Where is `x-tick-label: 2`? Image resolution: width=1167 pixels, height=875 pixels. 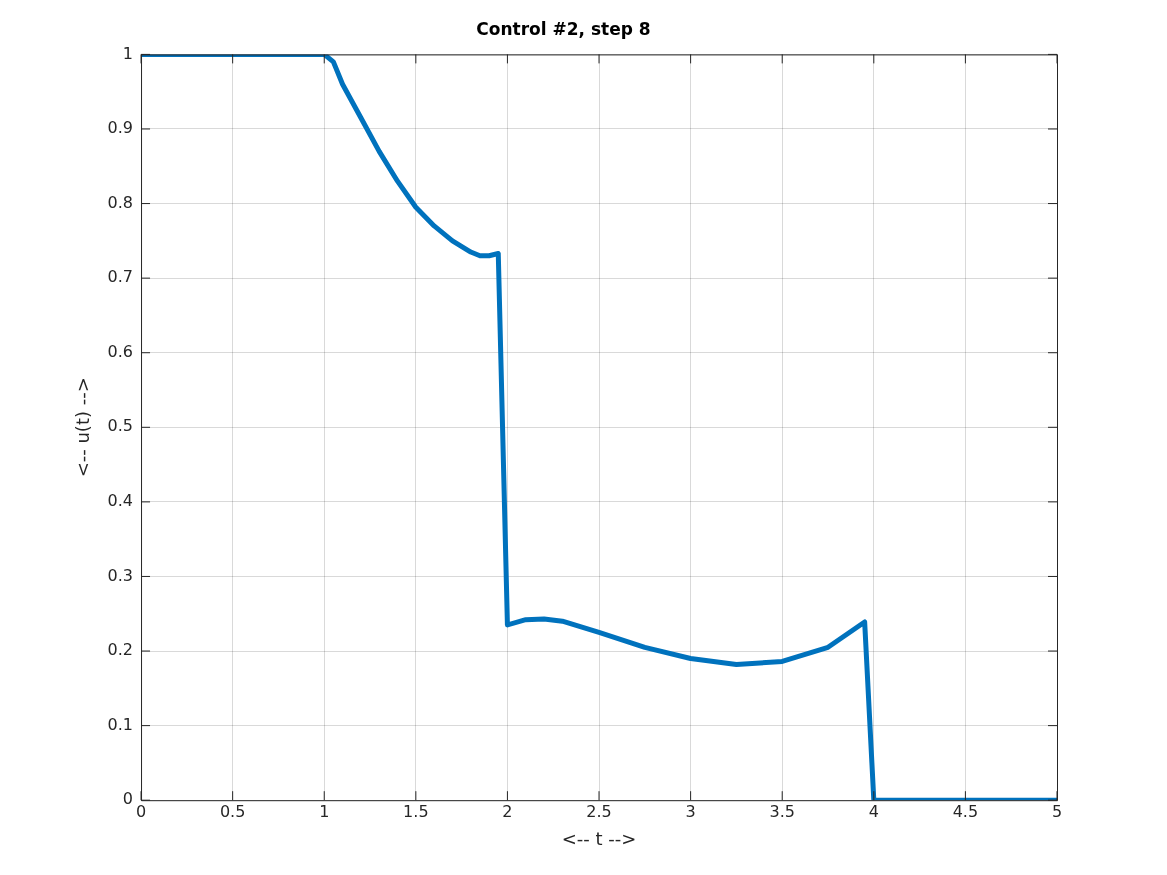
x-tick-label: 2 is located at coordinates (507, 811).